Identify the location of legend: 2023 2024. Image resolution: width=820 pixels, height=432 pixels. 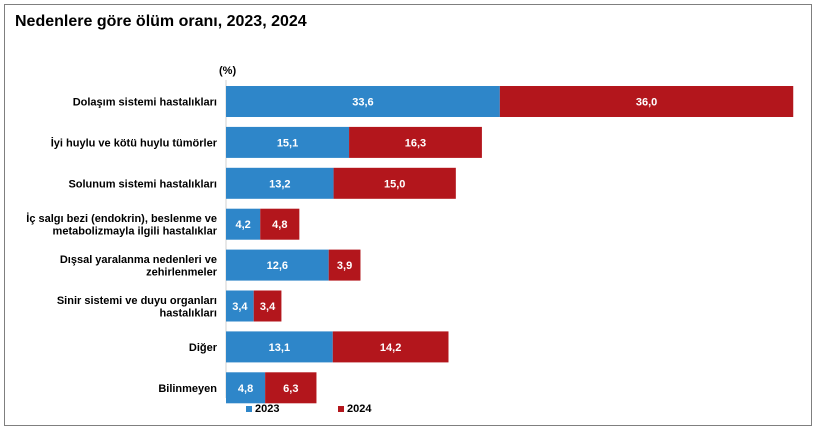
(309, 409).